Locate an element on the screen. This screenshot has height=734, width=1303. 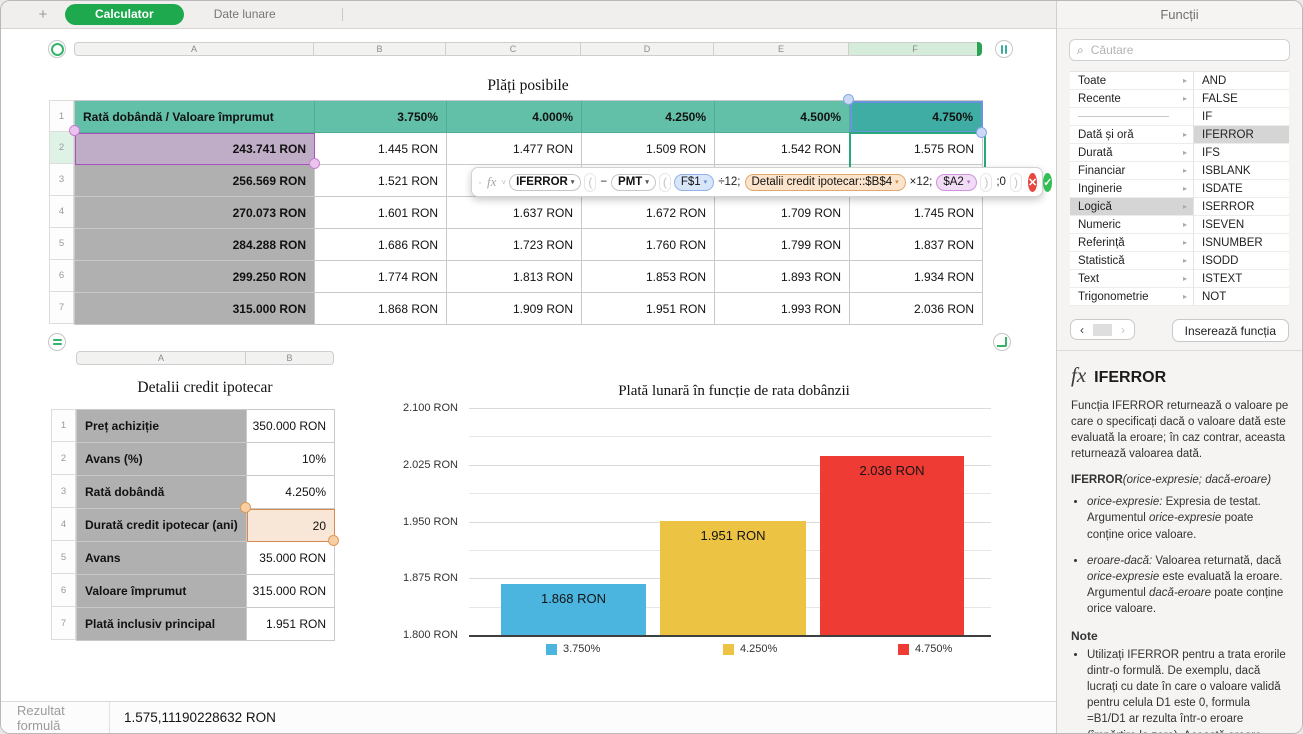
cell: Avans is located at coordinates (162, 558).